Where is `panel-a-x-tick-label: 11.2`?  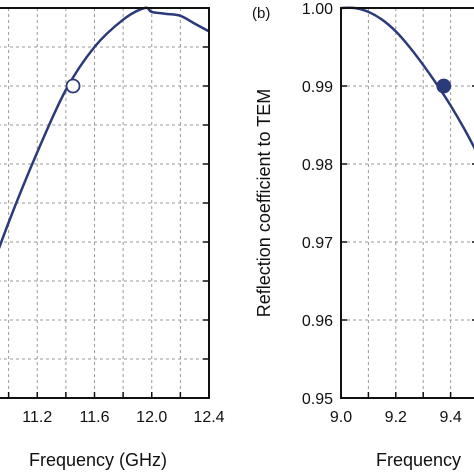 panel-a-x-tick-label: 11.2 is located at coordinates (37, 417).